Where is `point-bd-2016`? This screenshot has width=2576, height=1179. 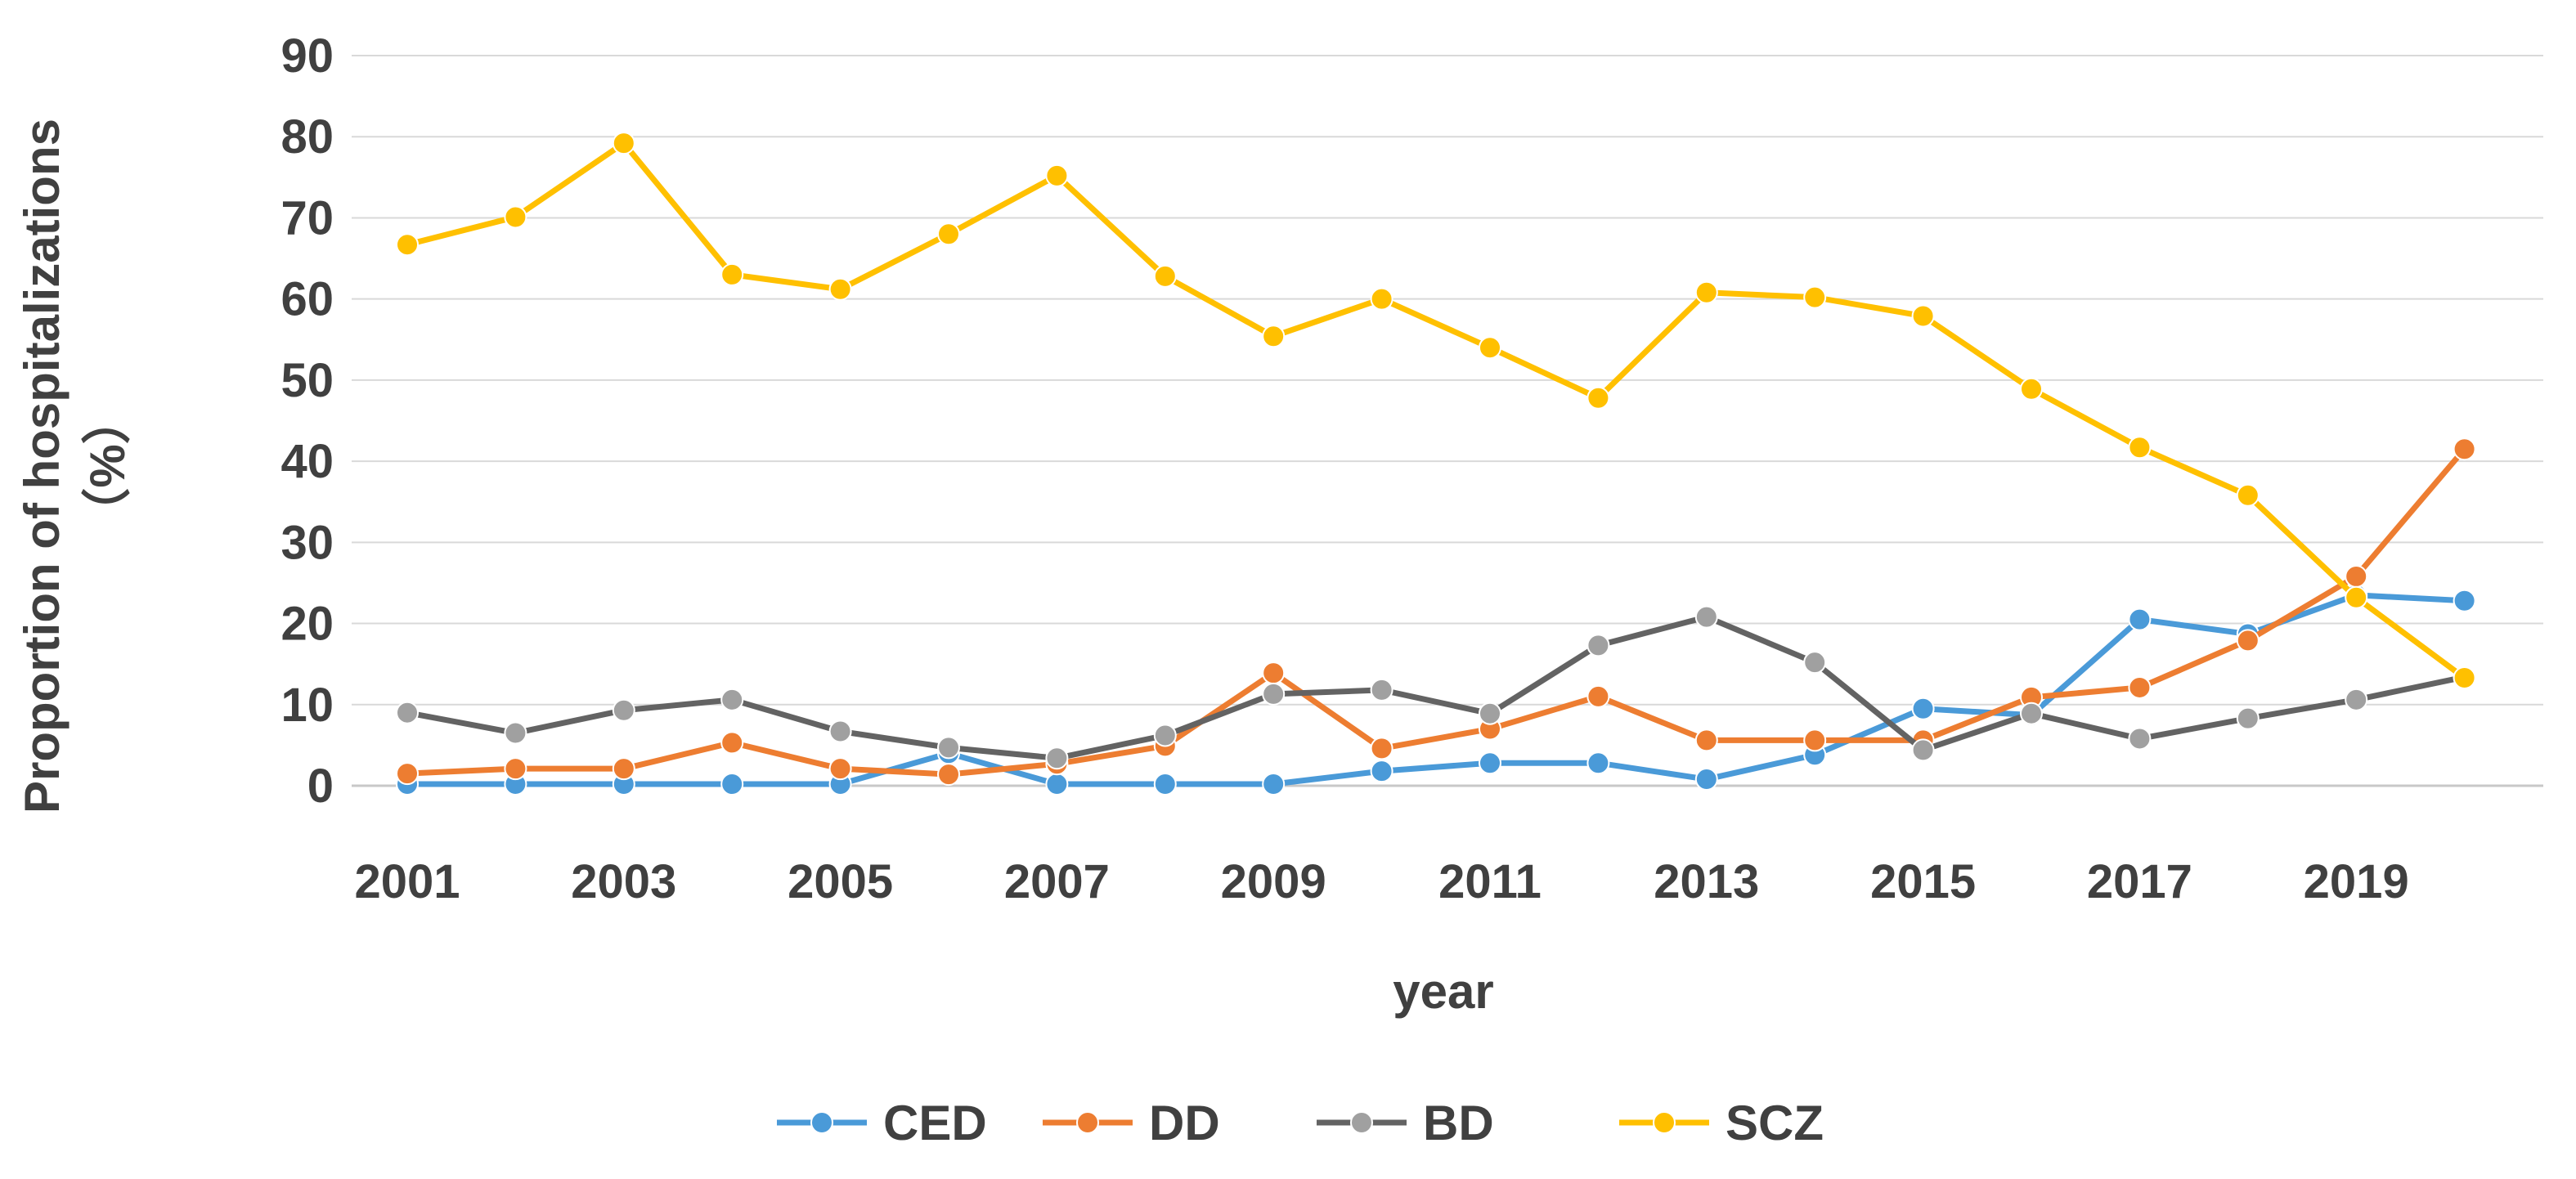
point-bd-2016 is located at coordinates (2032, 713).